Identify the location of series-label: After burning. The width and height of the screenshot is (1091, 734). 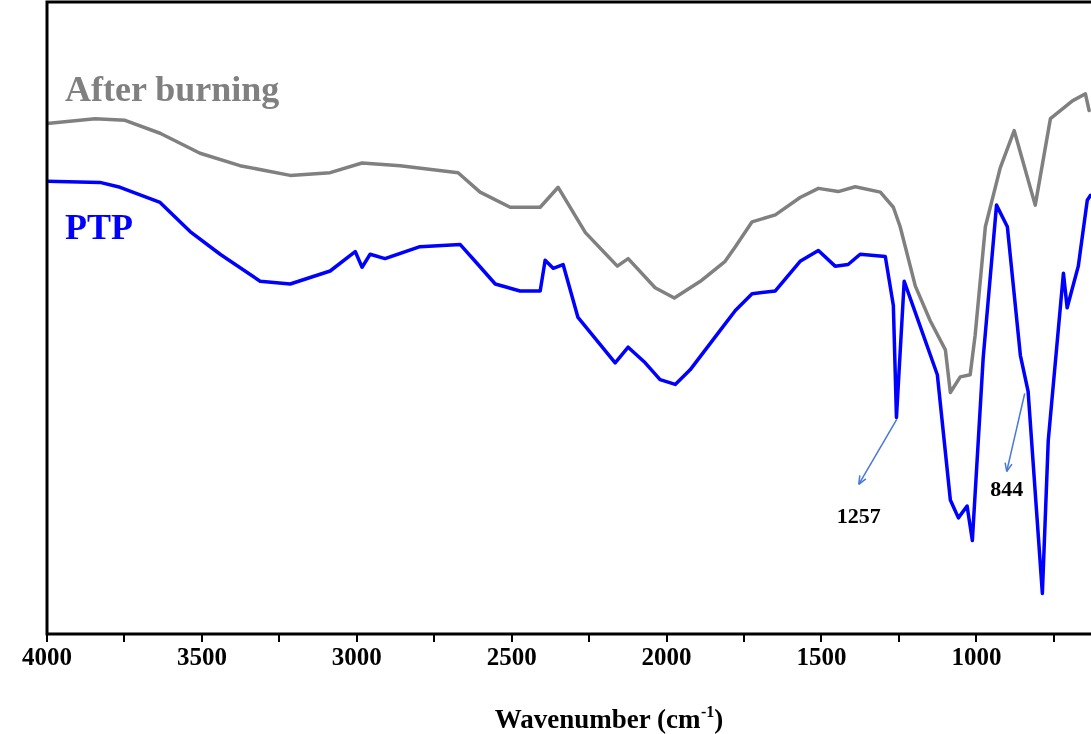
(172, 88).